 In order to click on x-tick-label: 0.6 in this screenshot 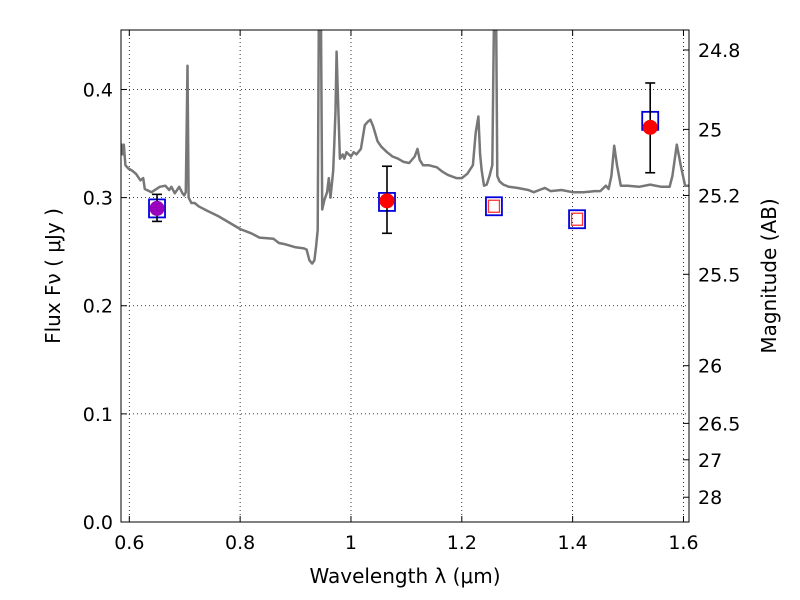, I will do `click(129, 543)`.